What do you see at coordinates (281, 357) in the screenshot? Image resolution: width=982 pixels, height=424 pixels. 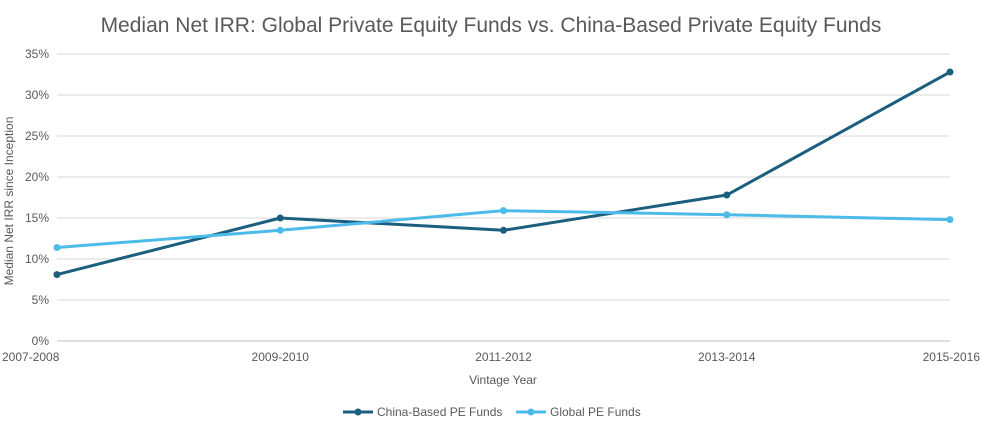 I see `x-tick-label: 2009-2010` at bounding box center [281, 357].